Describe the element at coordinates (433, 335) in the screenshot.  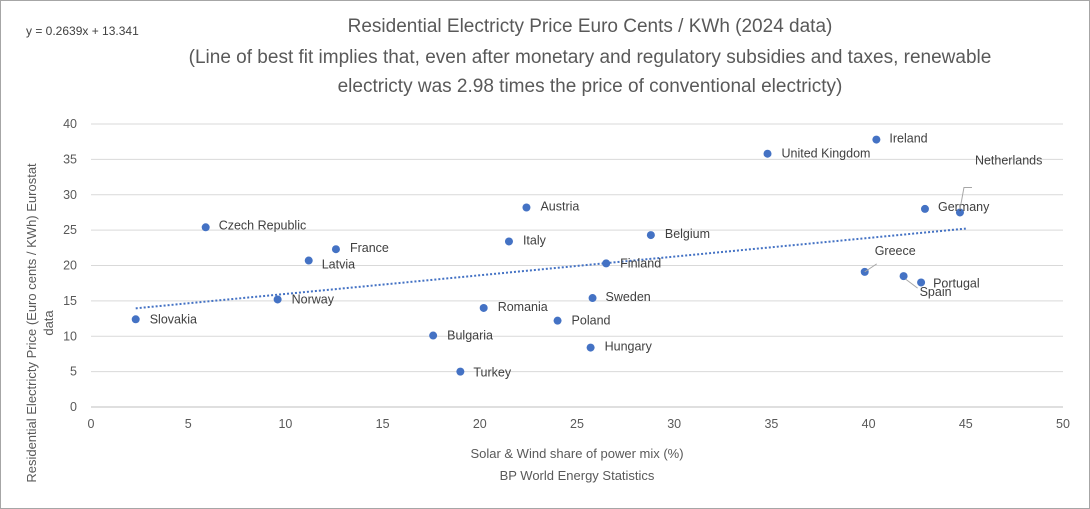
I see `data-point-bulgaria` at that location.